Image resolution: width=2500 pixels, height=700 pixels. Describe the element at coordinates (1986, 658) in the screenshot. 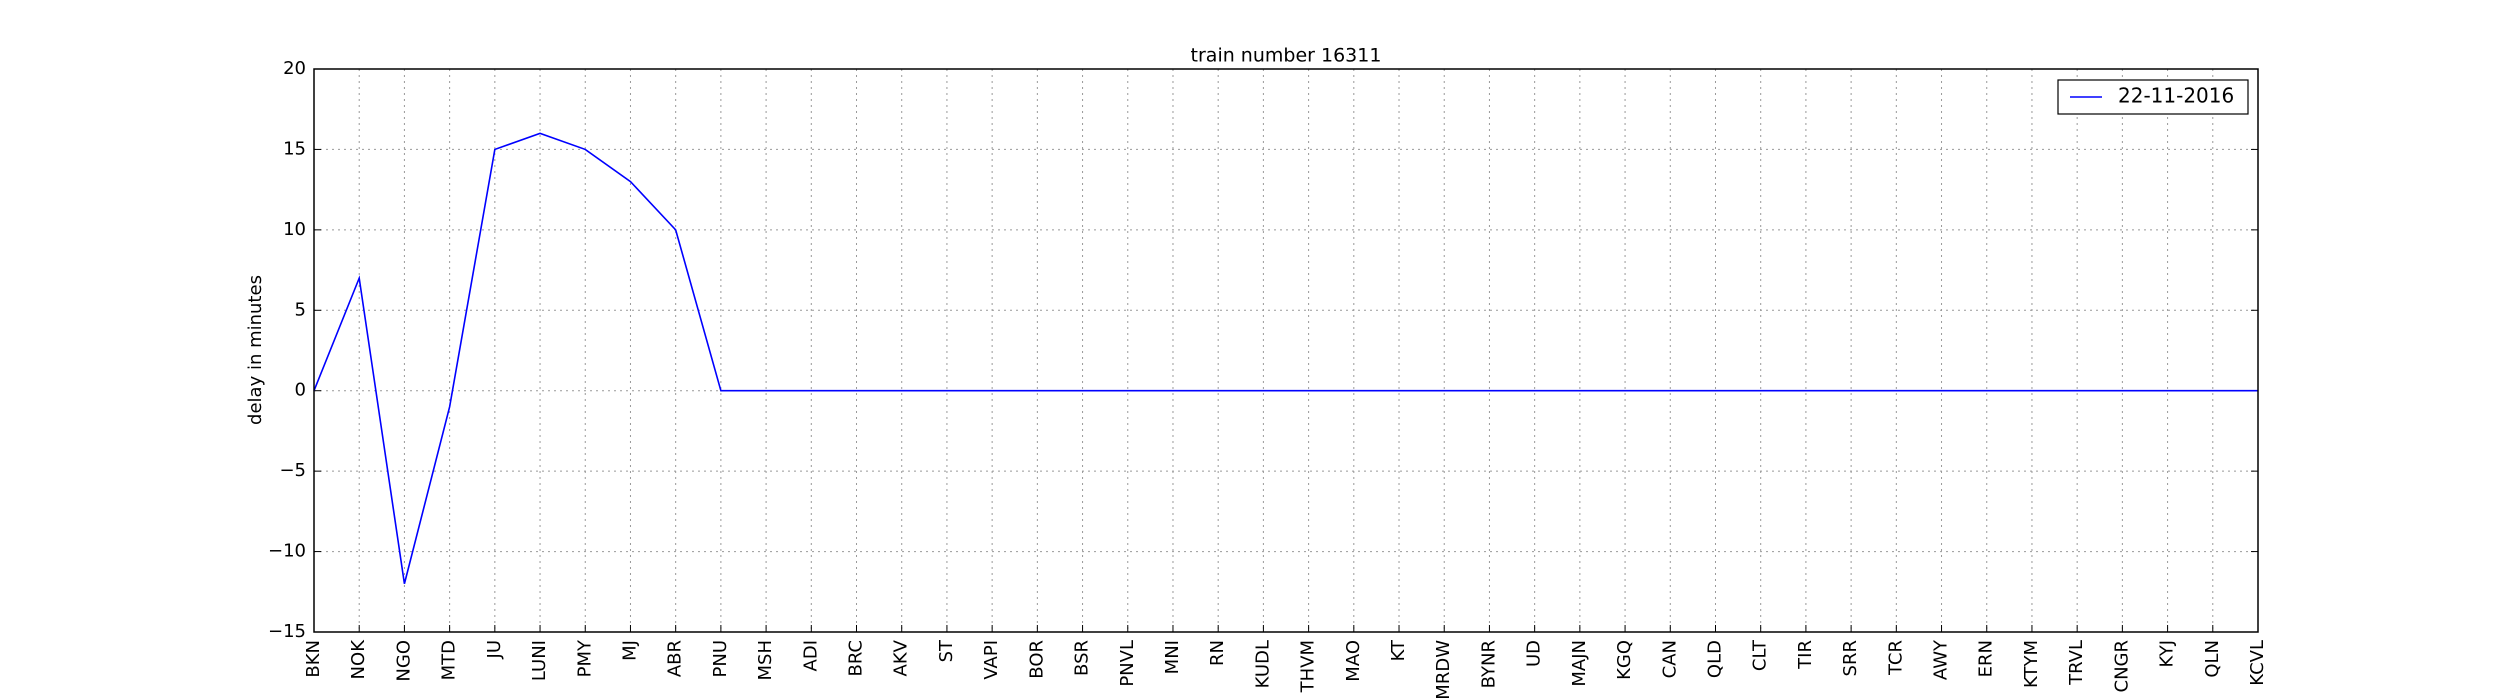

I see `x-tick-label: ERN` at that location.